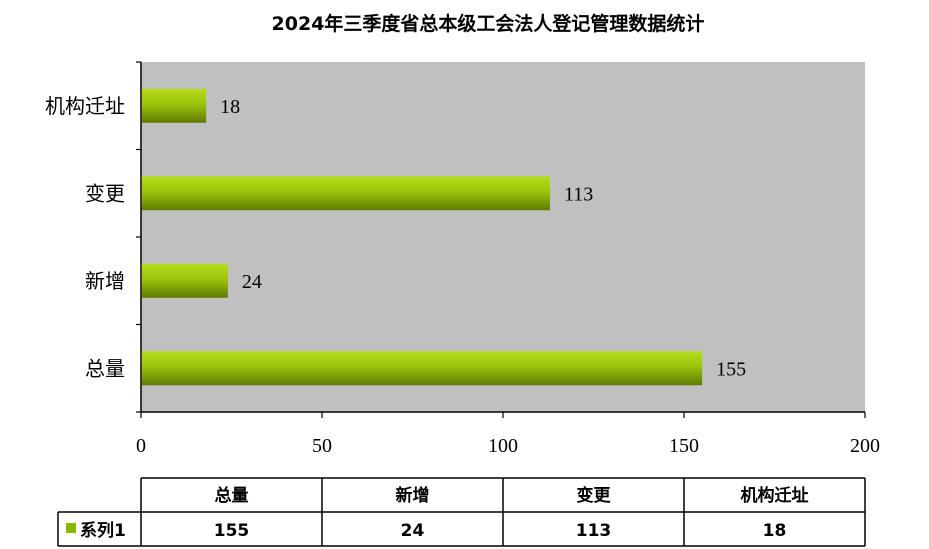 This screenshot has width=929, height=549. Describe the element at coordinates (865, 446) in the screenshot. I see `x-tick-label: 200` at that location.